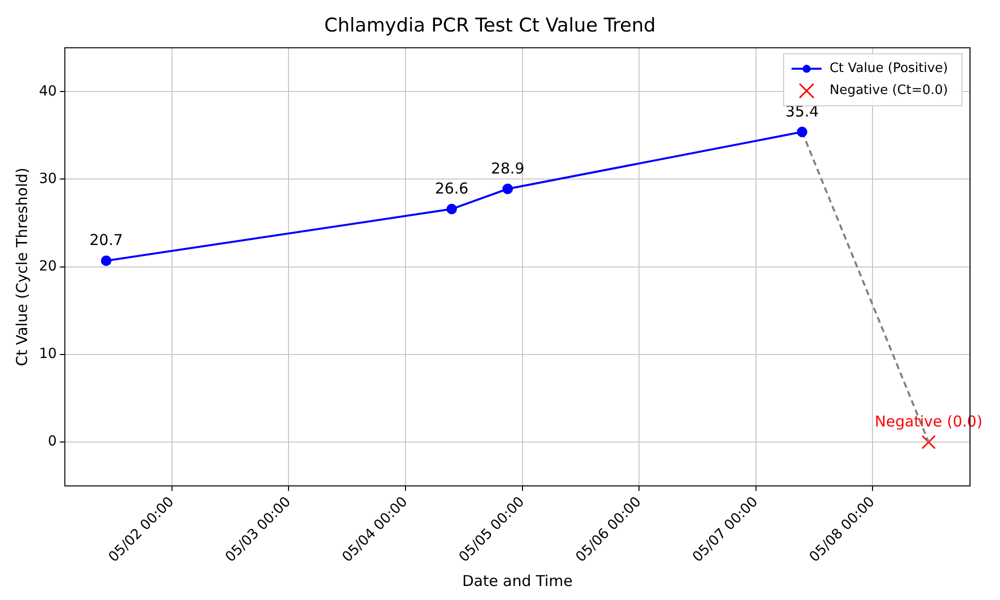 The width and height of the screenshot is (1000, 600). I want to click on data-label: 28.9, so click(507, 168).